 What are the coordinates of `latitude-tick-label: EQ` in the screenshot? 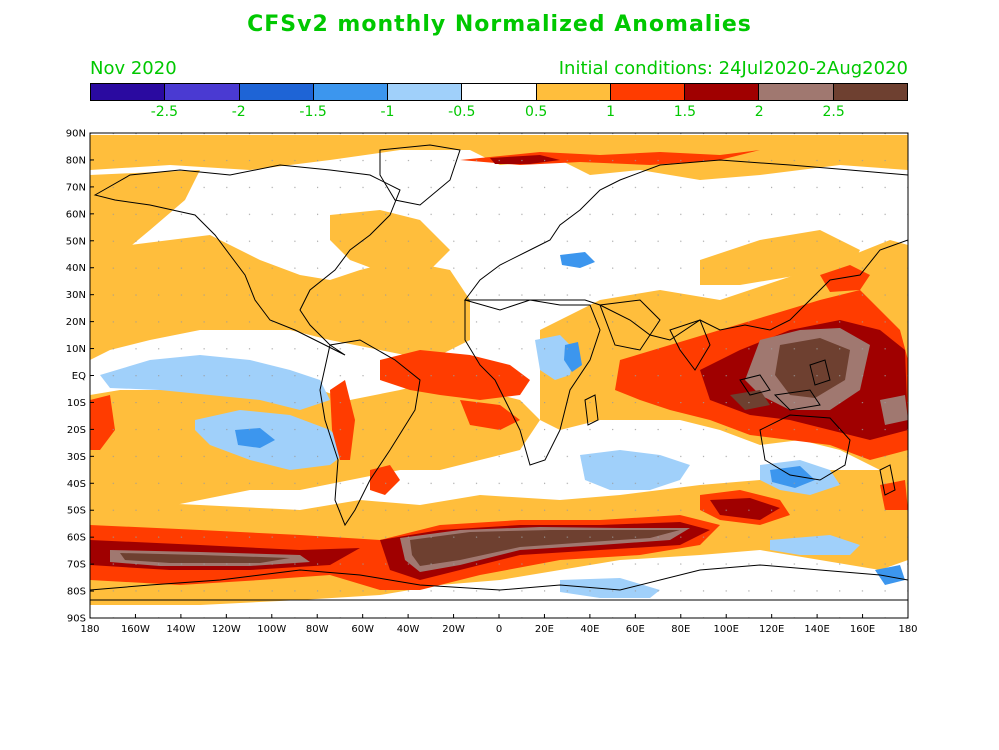 It's located at (79, 376).